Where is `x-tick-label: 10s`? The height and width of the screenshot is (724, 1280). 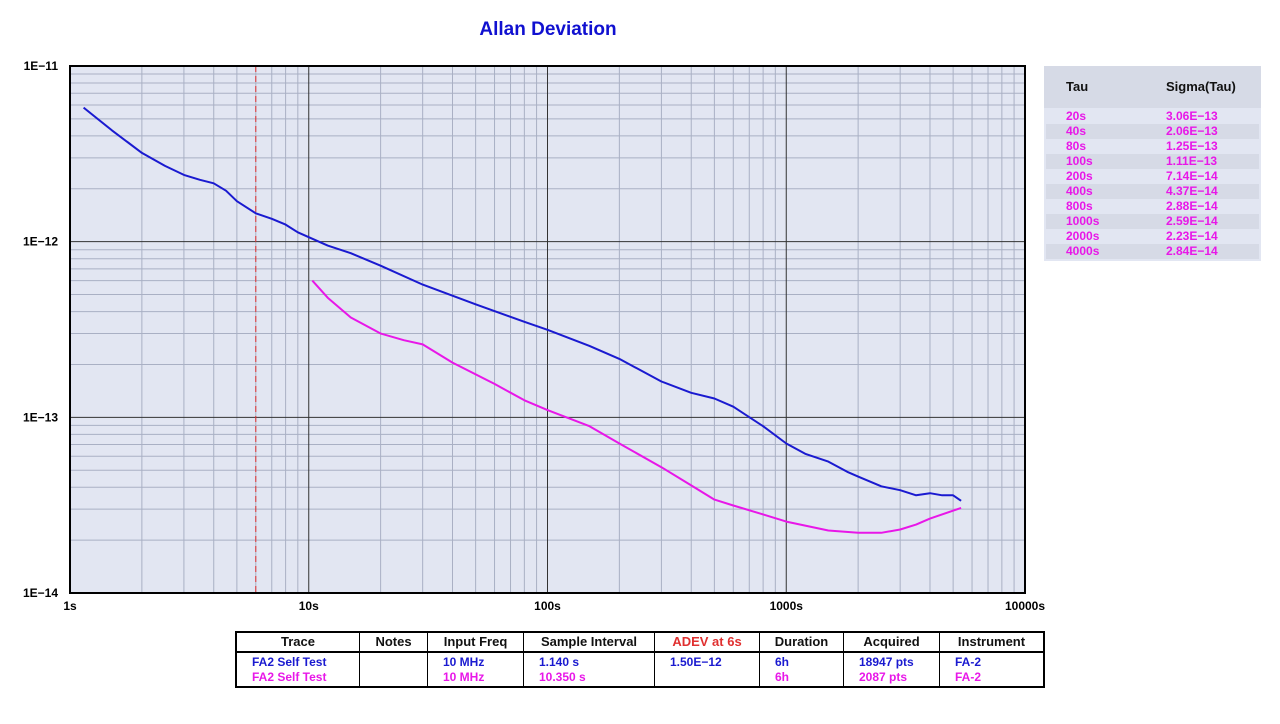
x-tick-label: 10s is located at coordinates (309, 606).